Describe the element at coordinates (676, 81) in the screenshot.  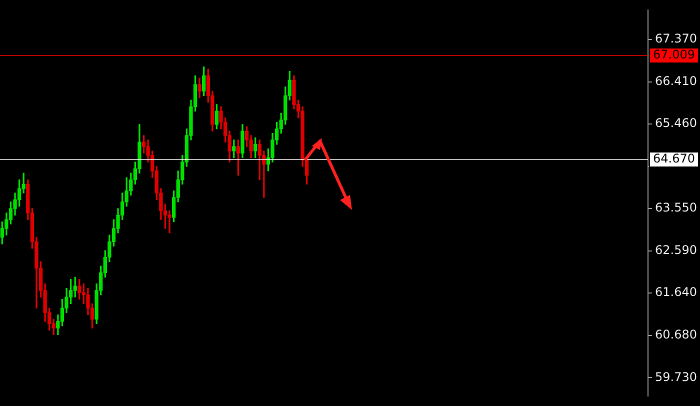
I see `y-tick-label: 66.410` at that location.